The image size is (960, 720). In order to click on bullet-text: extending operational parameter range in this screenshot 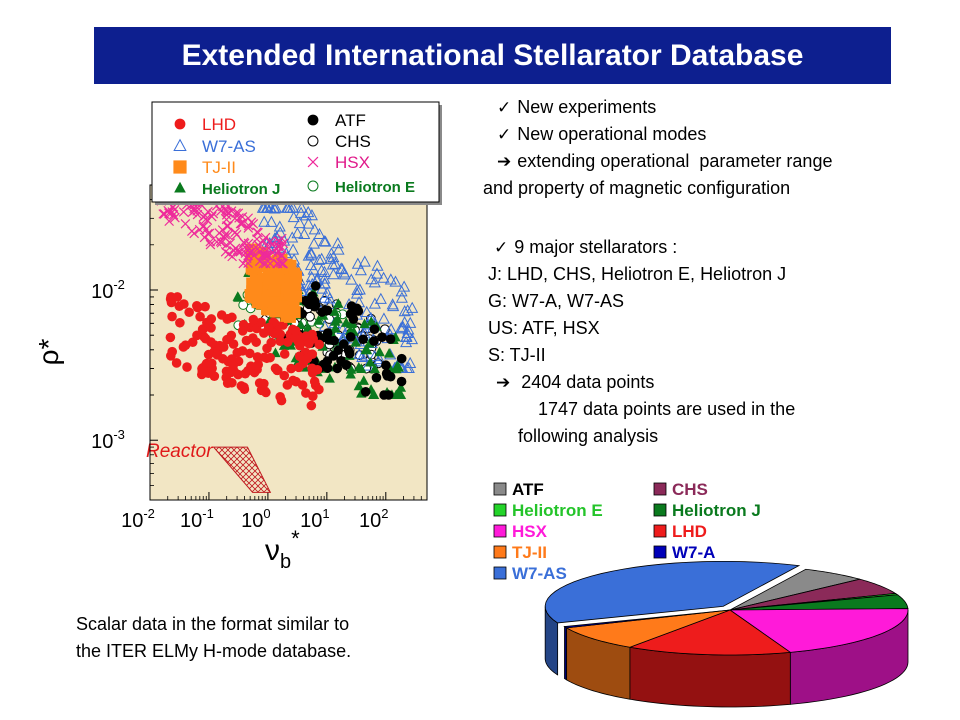, I will do `click(675, 161)`.